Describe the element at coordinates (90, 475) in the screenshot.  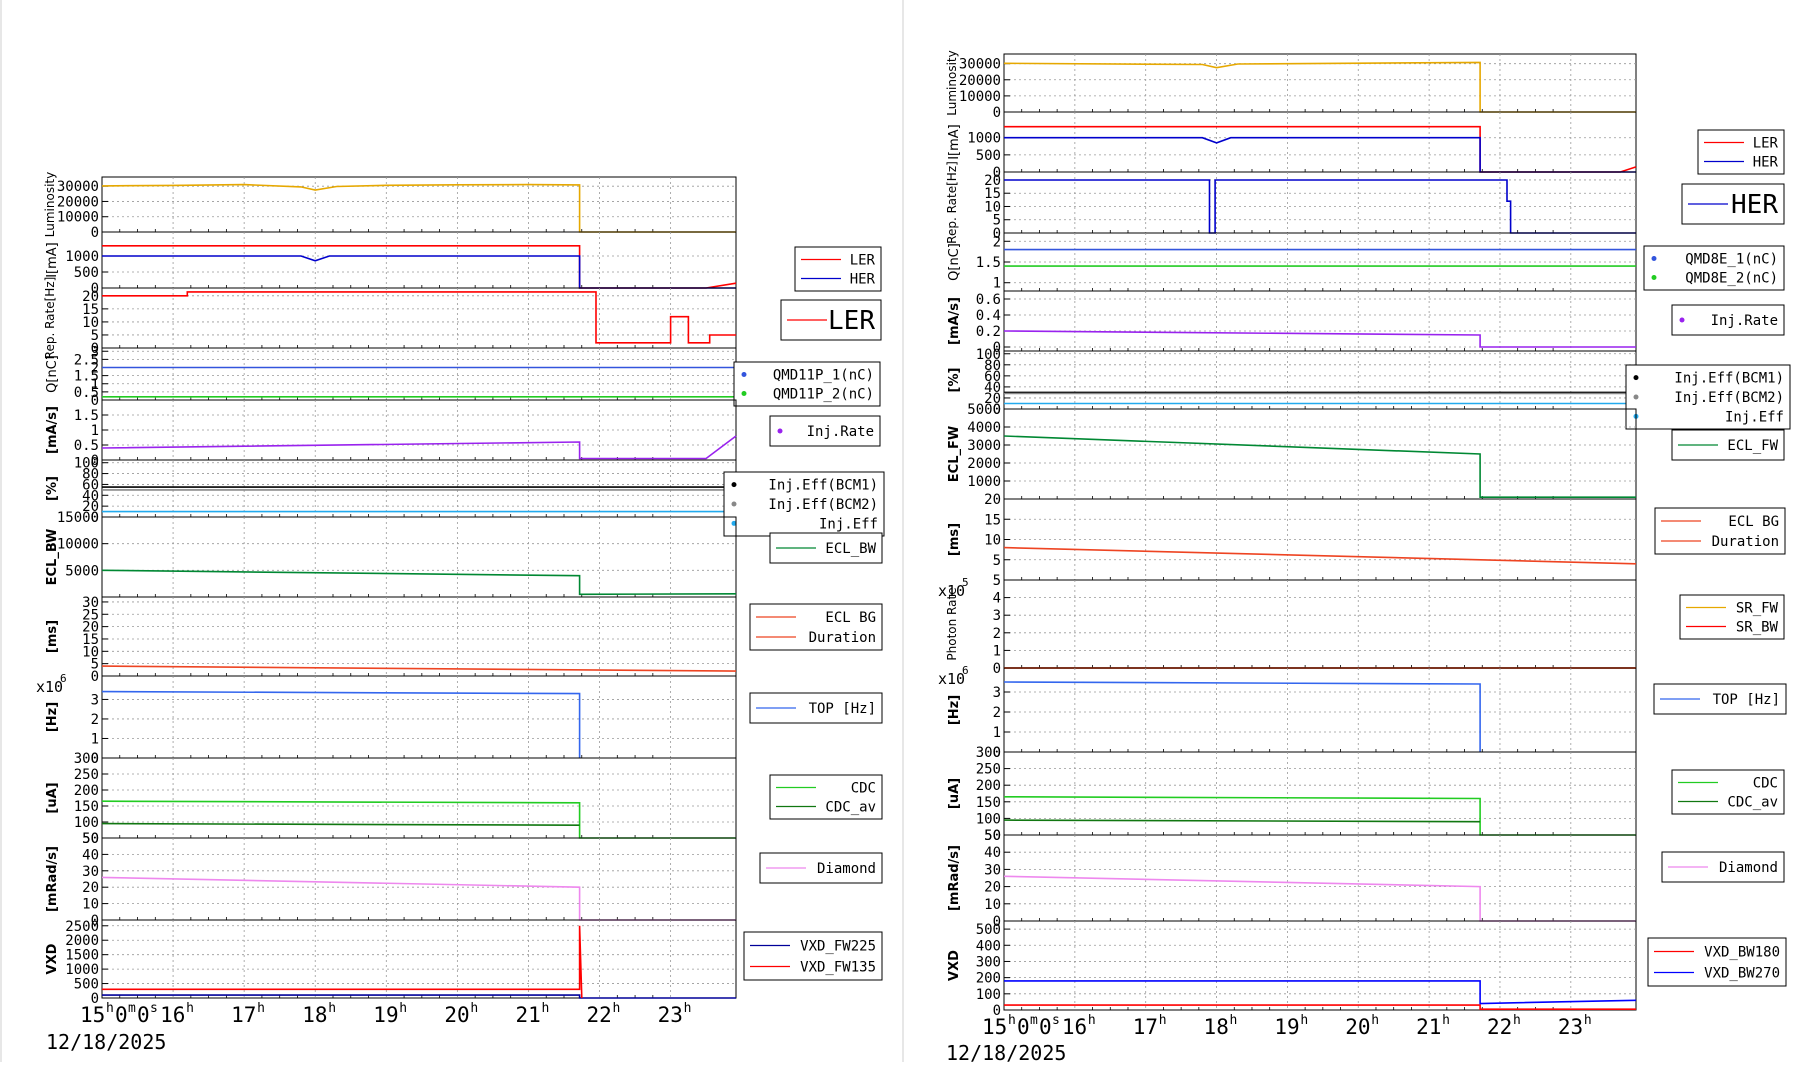
I see `y-tick-label: 80` at that location.